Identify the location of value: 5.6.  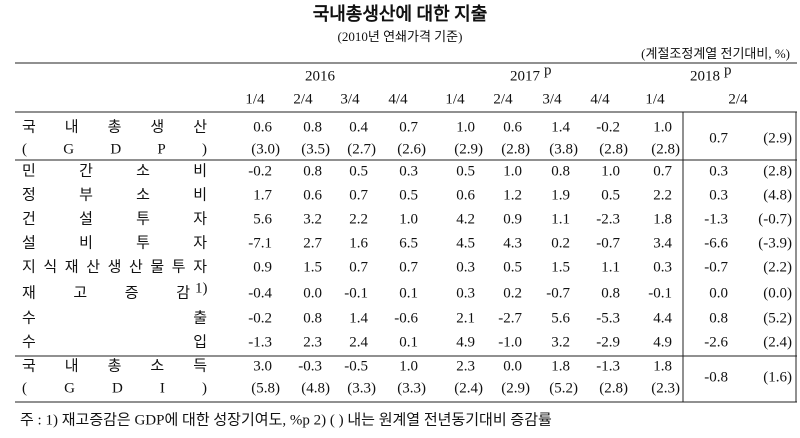
(262, 219).